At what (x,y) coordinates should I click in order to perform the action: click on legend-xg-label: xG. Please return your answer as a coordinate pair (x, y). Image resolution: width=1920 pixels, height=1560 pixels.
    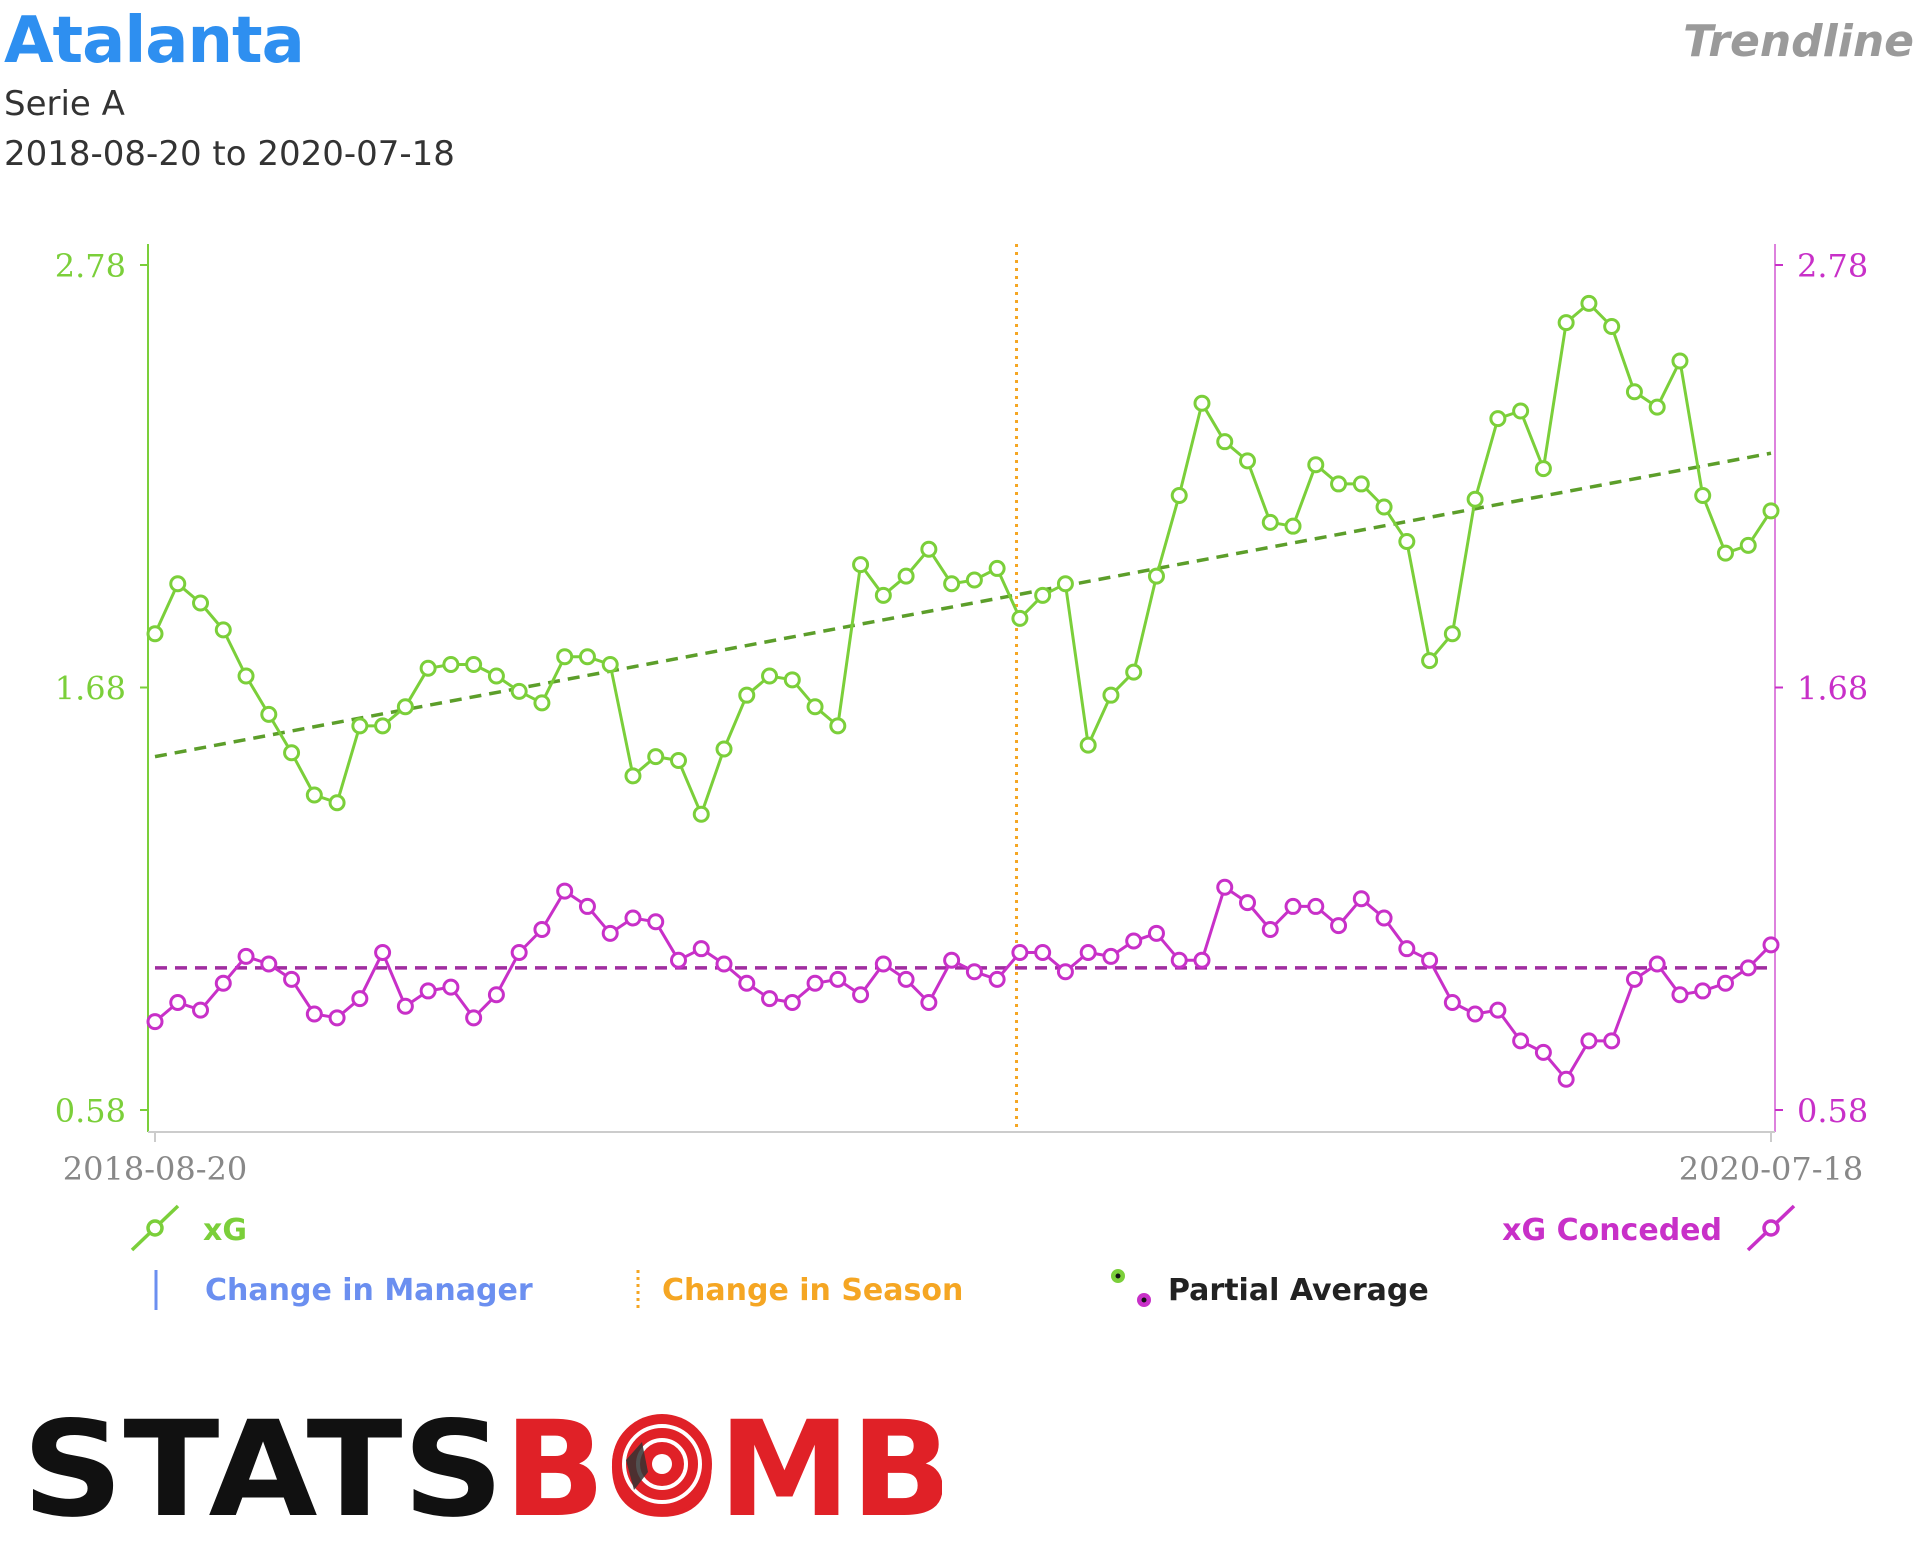
    Looking at the image, I should click on (225, 1230).